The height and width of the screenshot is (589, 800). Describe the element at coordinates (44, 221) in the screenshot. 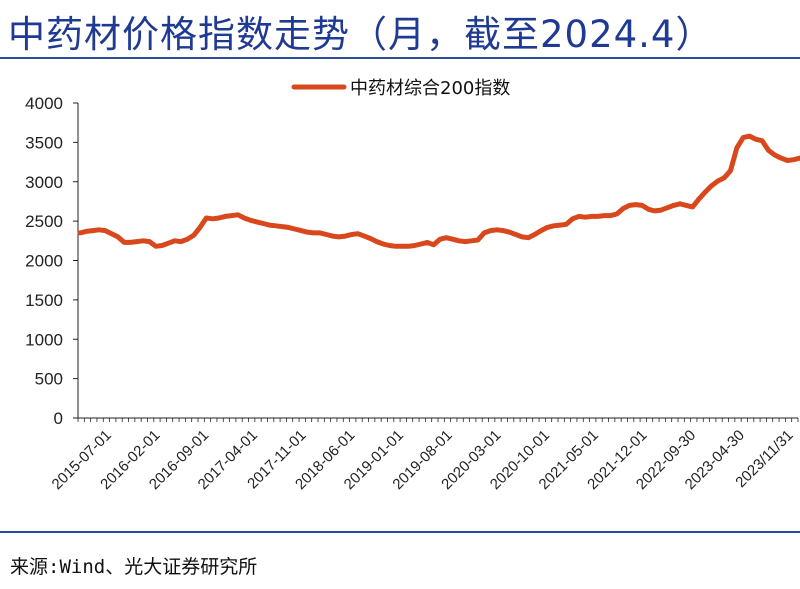

I see `y-tick-label: 2500` at that location.